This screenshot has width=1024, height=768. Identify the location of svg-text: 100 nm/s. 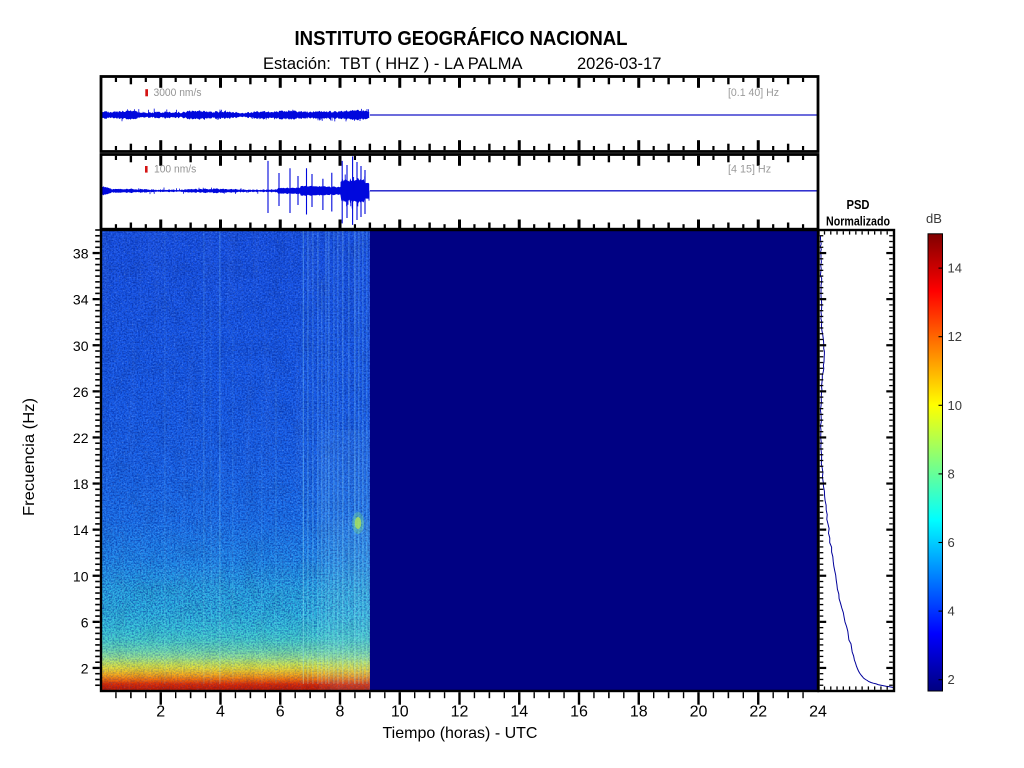
(175, 169).